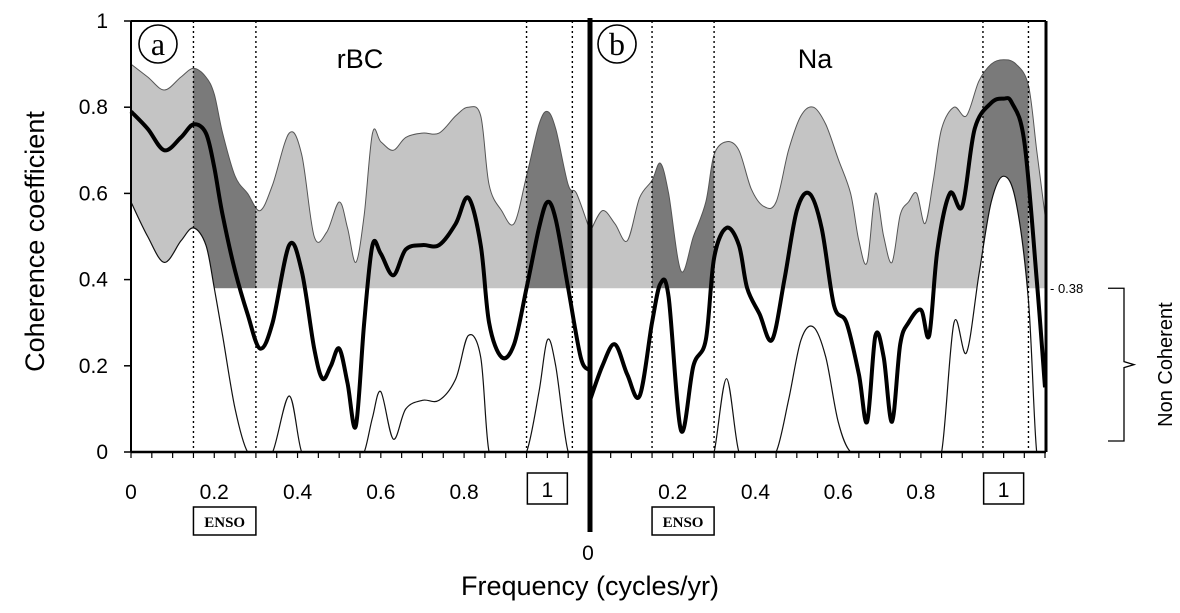  Describe the element at coordinates (588, 553) in the screenshot. I see `x-tick-label-b-zero: 0` at that location.